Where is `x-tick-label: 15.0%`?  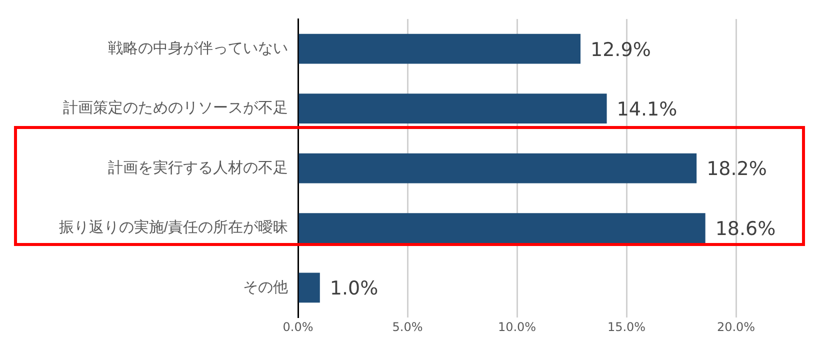
x-tick-label: 15.0% is located at coordinates (626, 327).